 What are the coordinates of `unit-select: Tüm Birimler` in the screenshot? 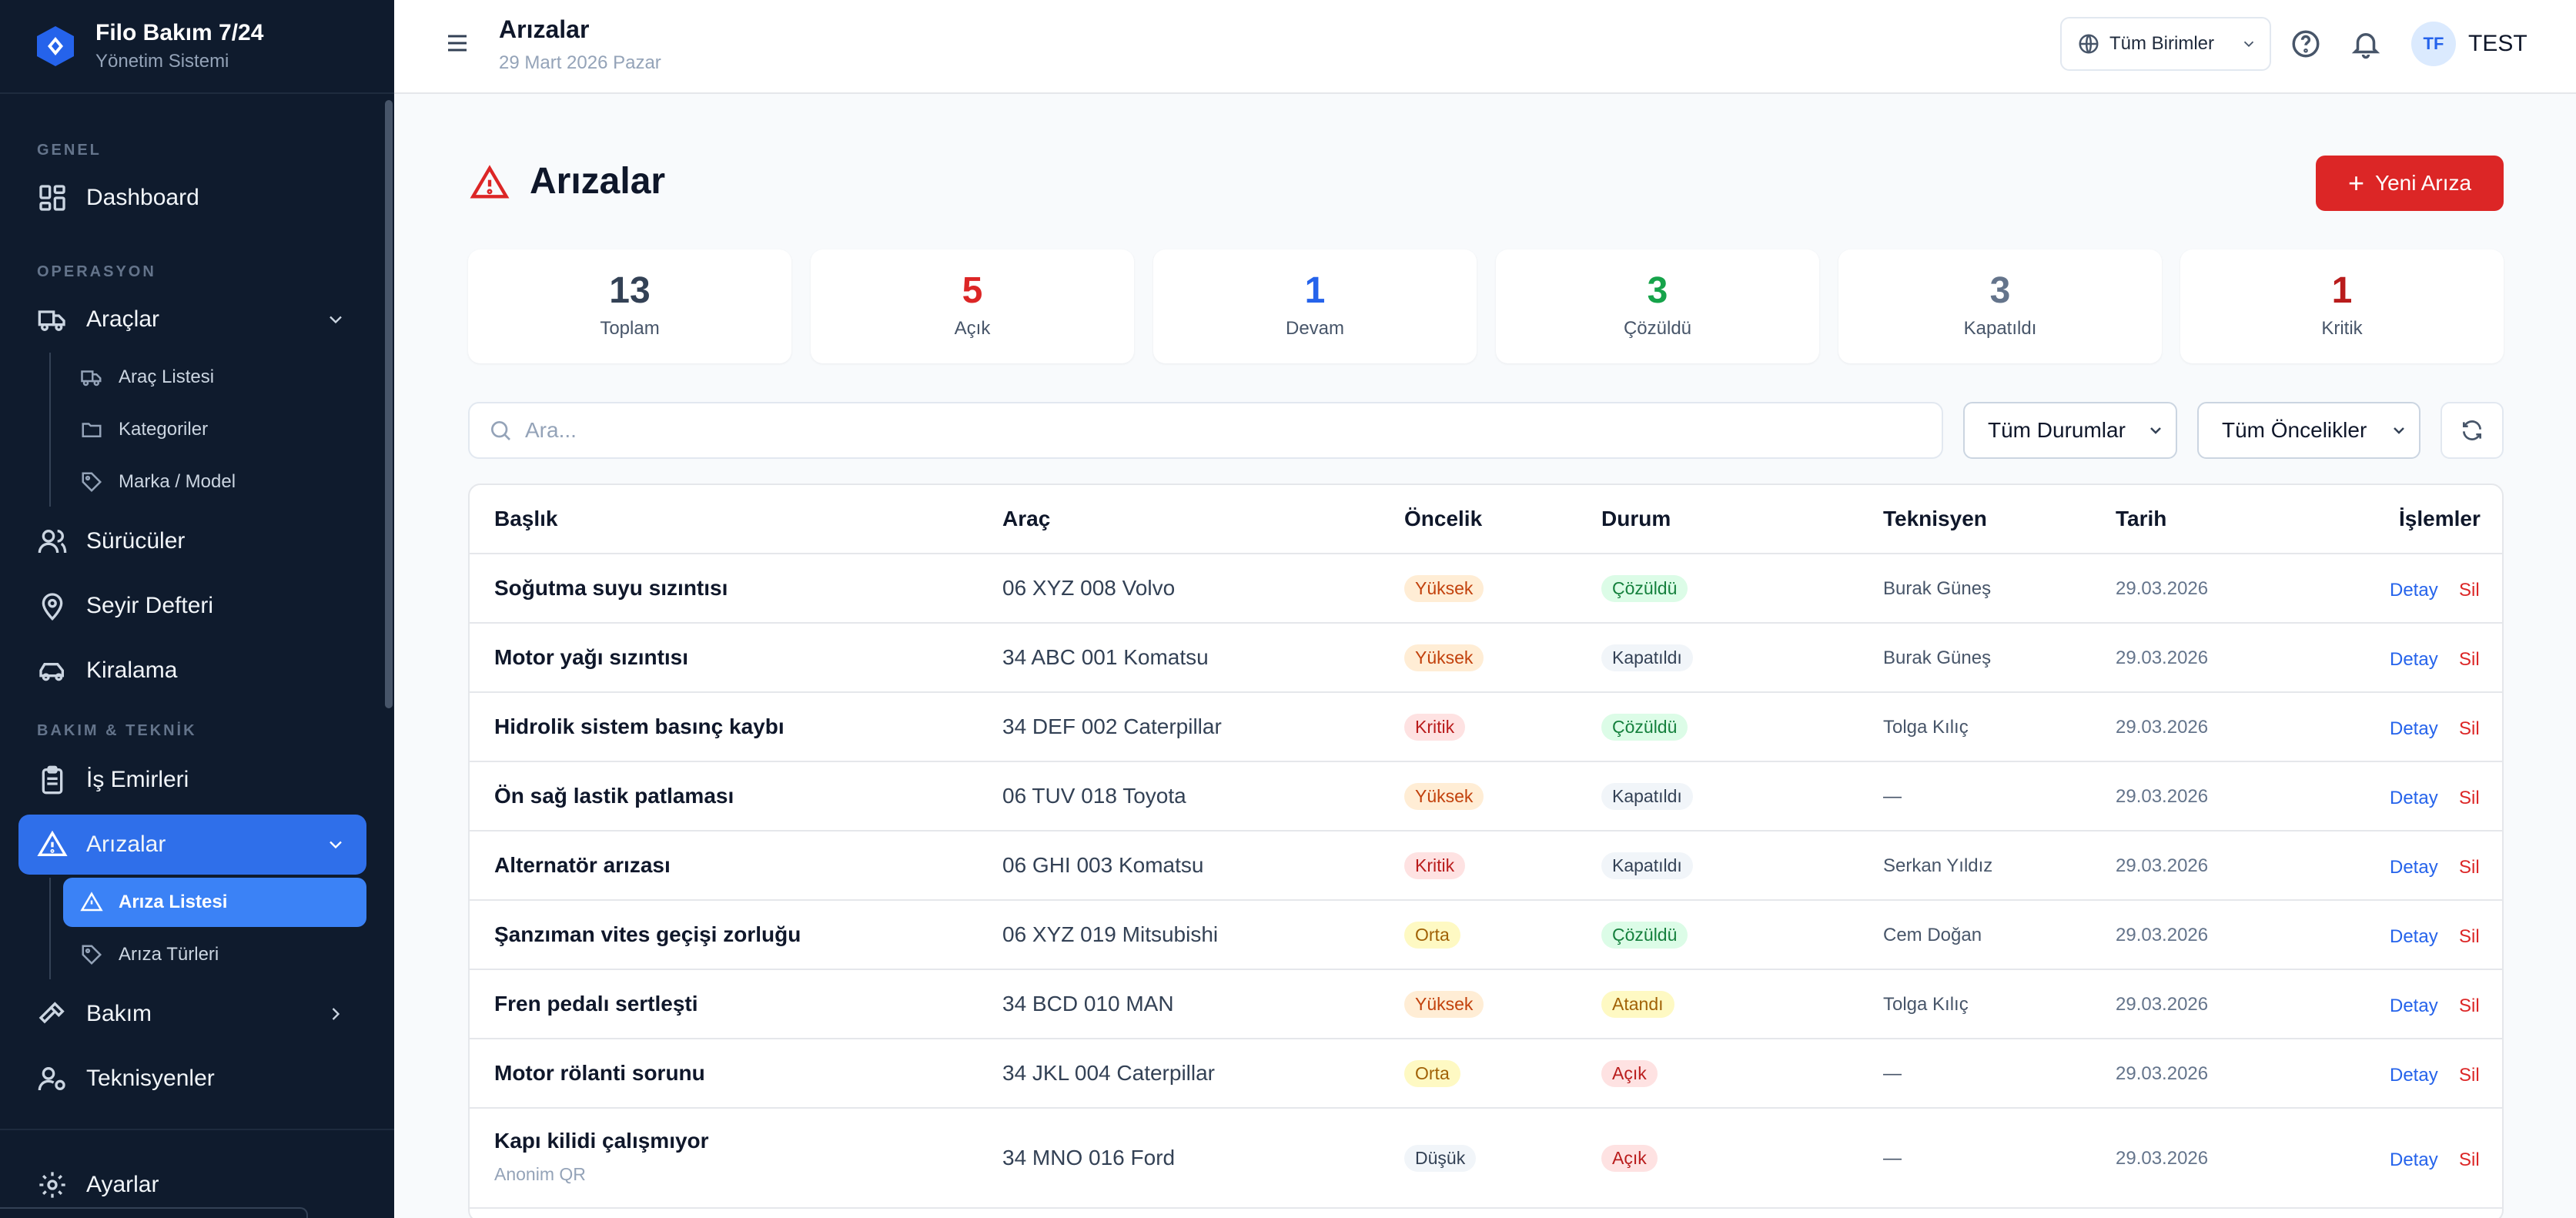 It's located at (2165, 44).